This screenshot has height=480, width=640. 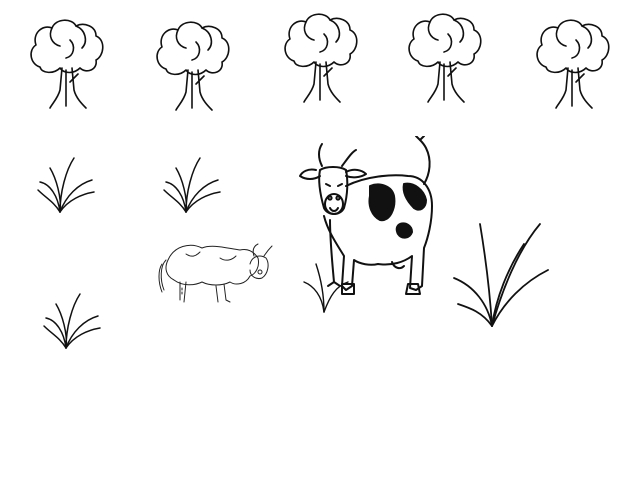 What do you see at coordinates (367, 226) in the screenshot?
I see `cow-icon` at bounding box center [367, 226].